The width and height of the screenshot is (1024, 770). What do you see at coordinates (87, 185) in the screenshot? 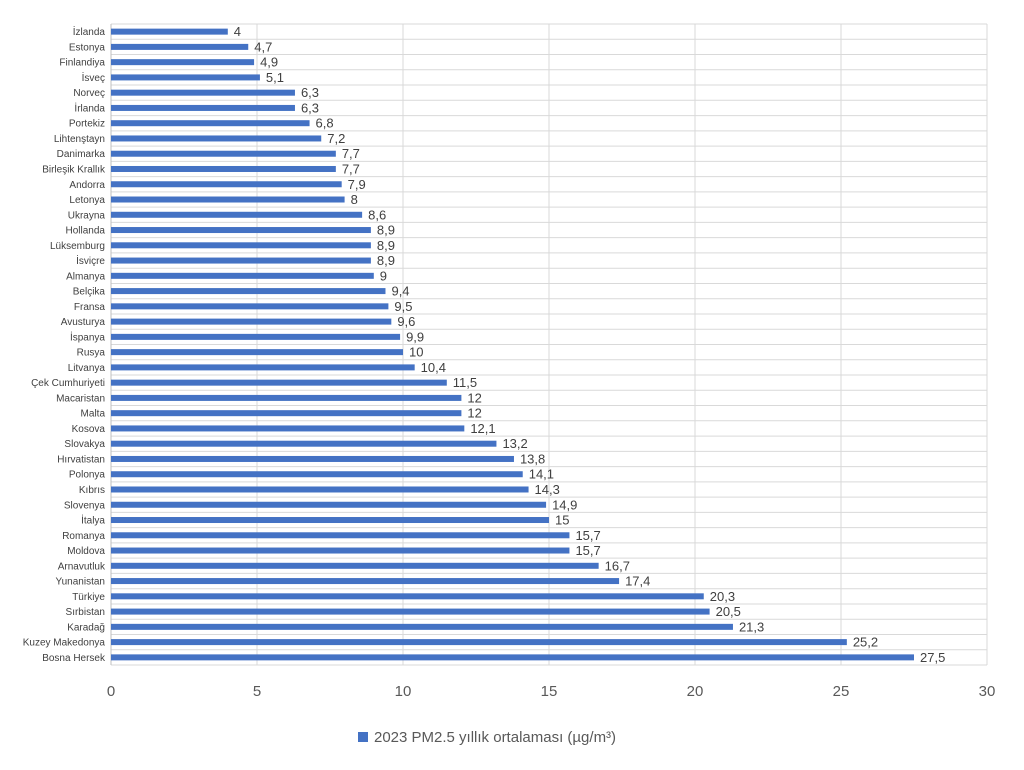
I see `category-label: Andorra` at bounding box center [87, 185].